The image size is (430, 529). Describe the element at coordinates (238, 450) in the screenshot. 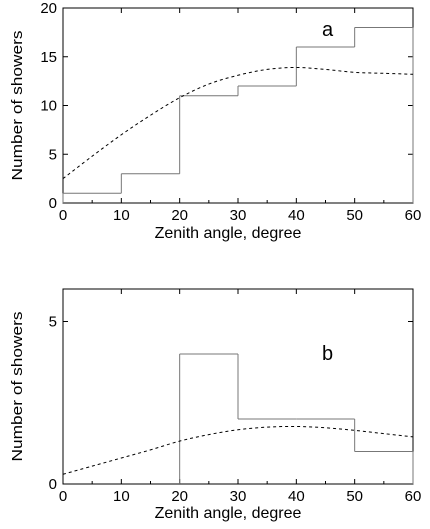

I see `fit-curve` at that location.